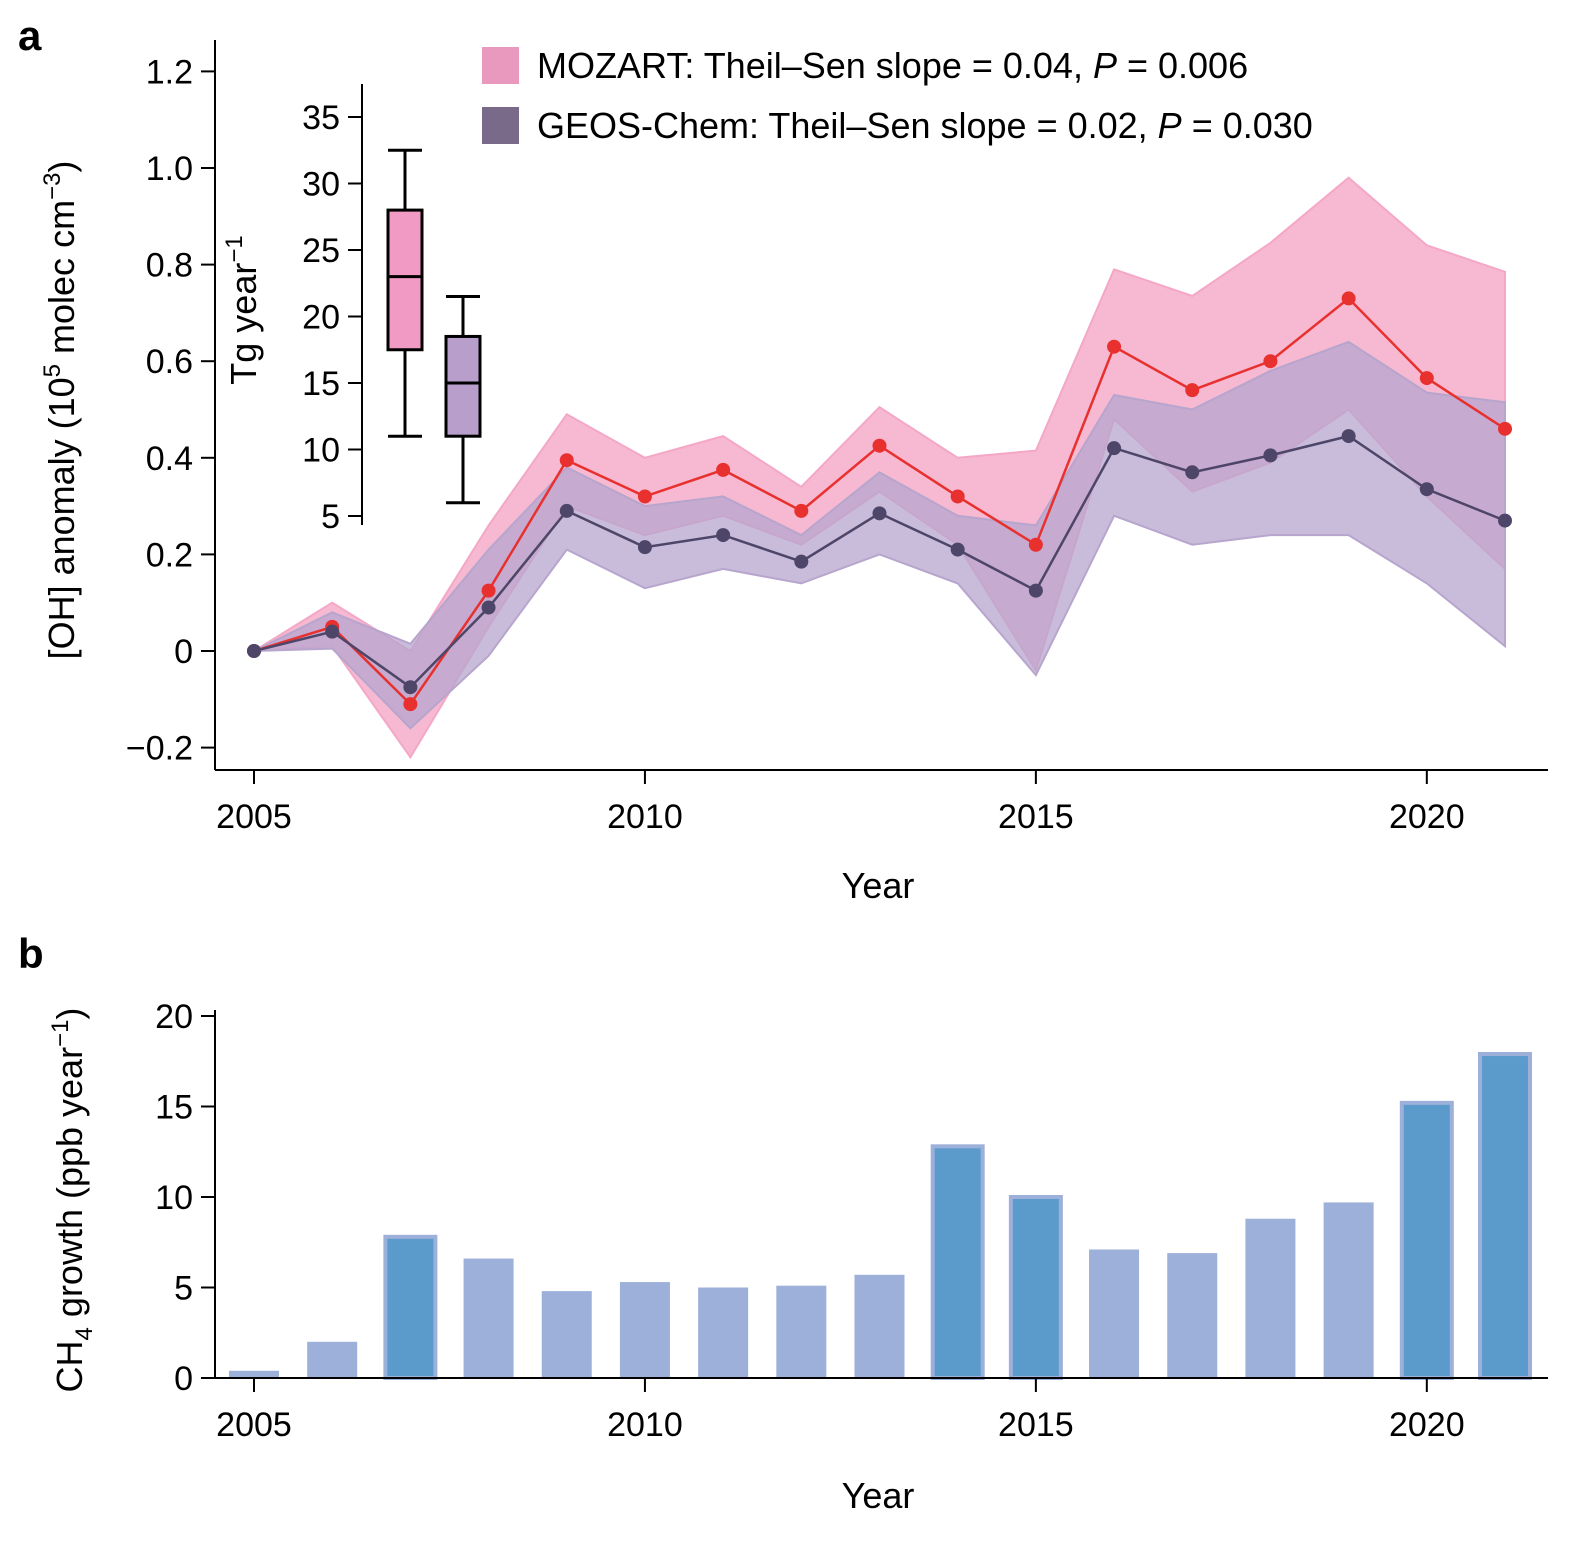  Describe the element at coordinates (801, 561) in the screenshot. I see `point-geos-chem-2012` at that location.